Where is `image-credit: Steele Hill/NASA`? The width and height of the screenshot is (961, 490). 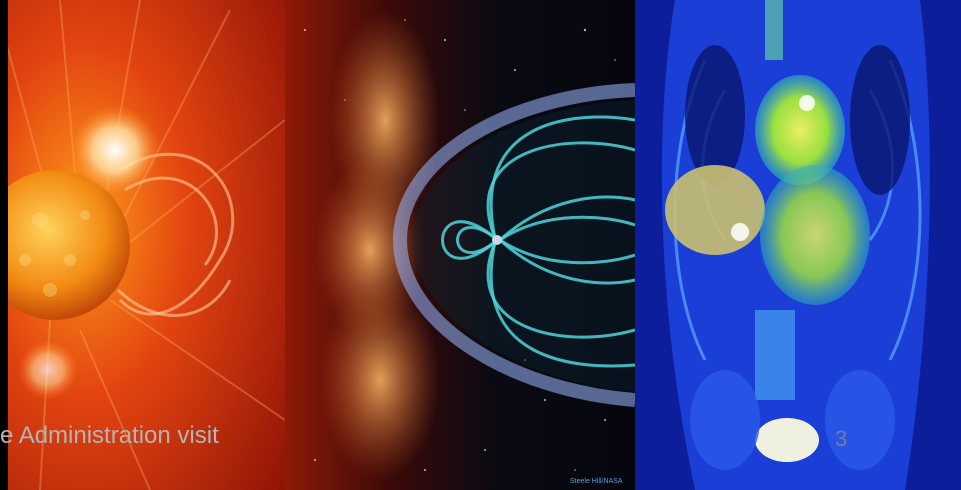
image-credit: Steele Hill/NASA is located at coordinates (596, 481).